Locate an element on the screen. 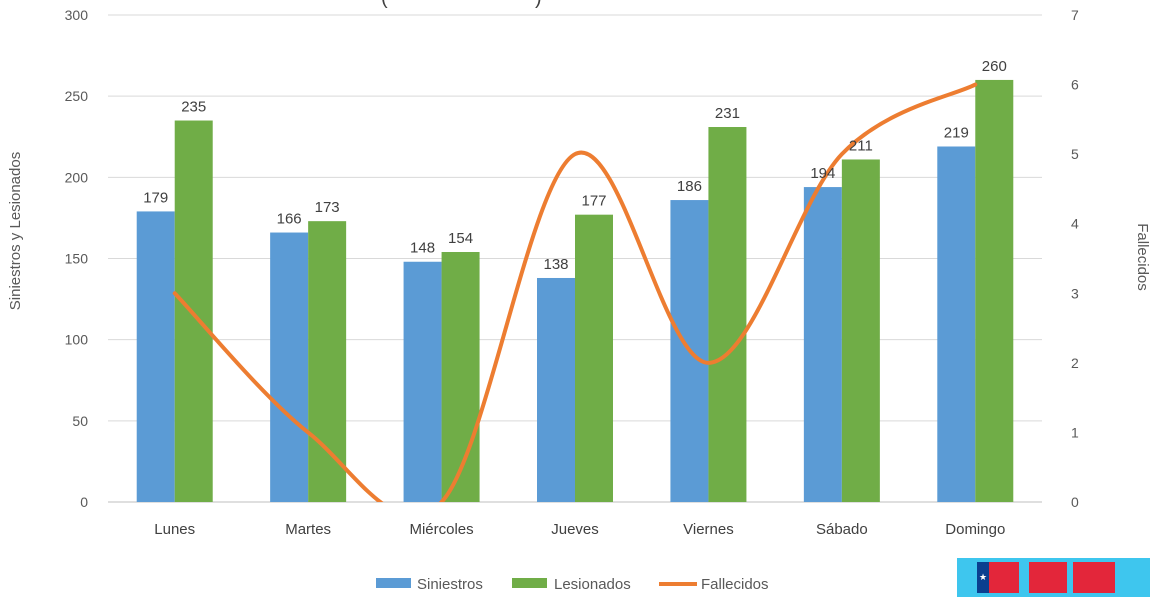 This screenshot has height=602, width=1151. legend: Siniestros Lesionados Fallecidos is located at coordinates (572, 584).